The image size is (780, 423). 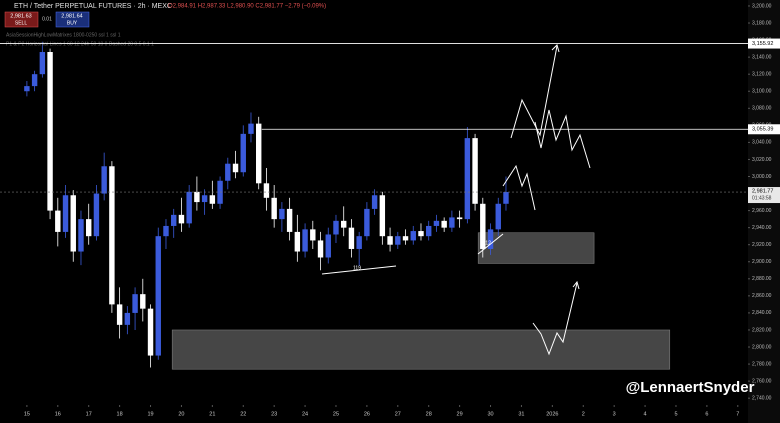 What do you see at coordinates (20, 16) in the screenshot?
I see `sell-price: 2,981.63` at bounding box center [20, 16].